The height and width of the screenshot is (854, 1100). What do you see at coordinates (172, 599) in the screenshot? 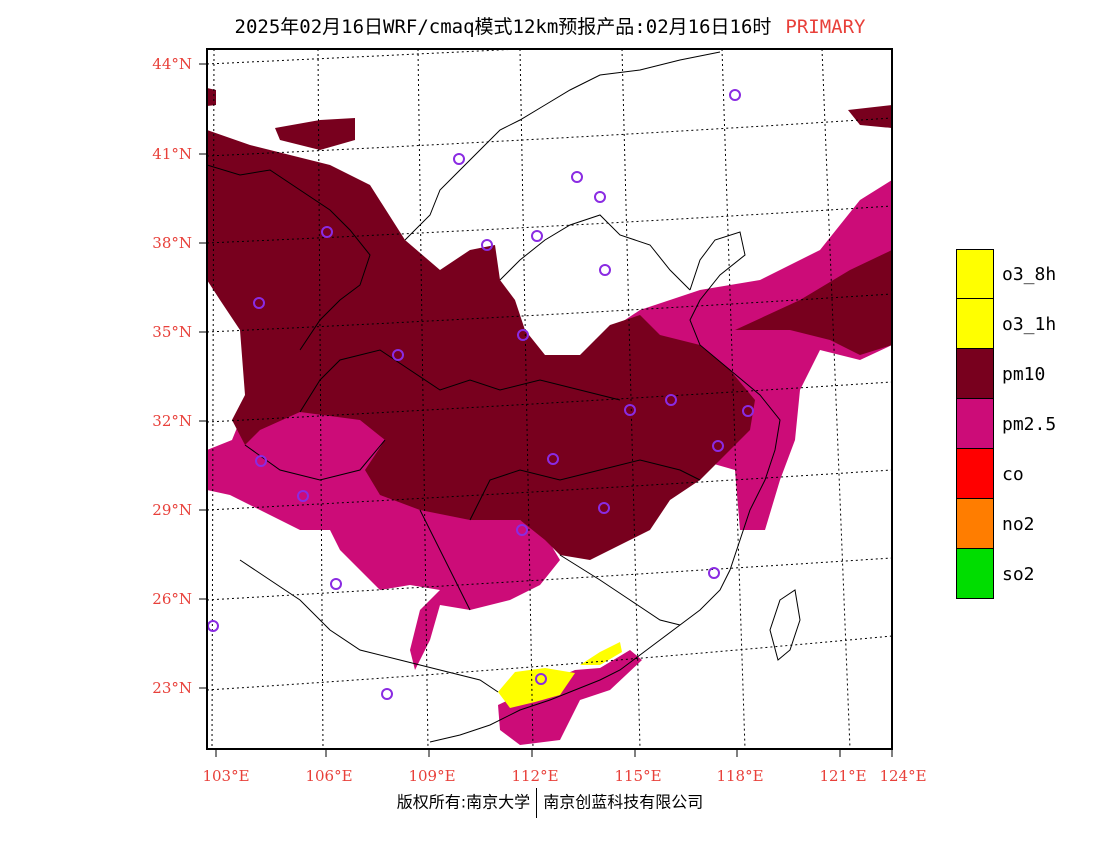
I see `lat-label: 26°N` at bounding box center [172, 599].